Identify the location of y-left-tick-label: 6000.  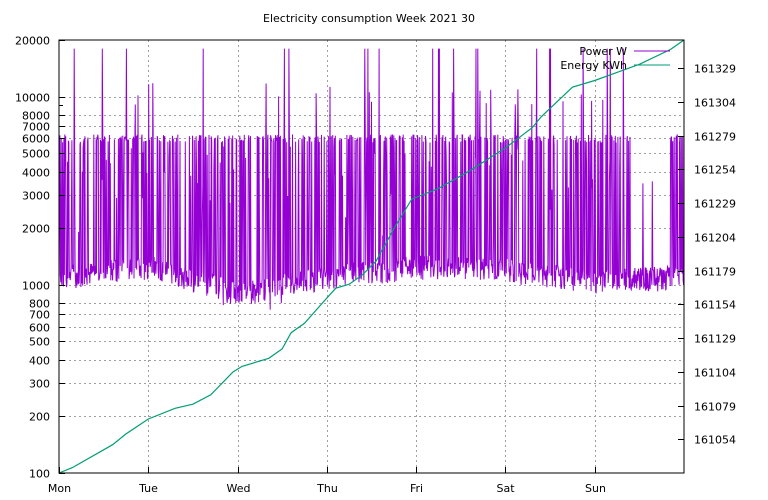
(36, 139).